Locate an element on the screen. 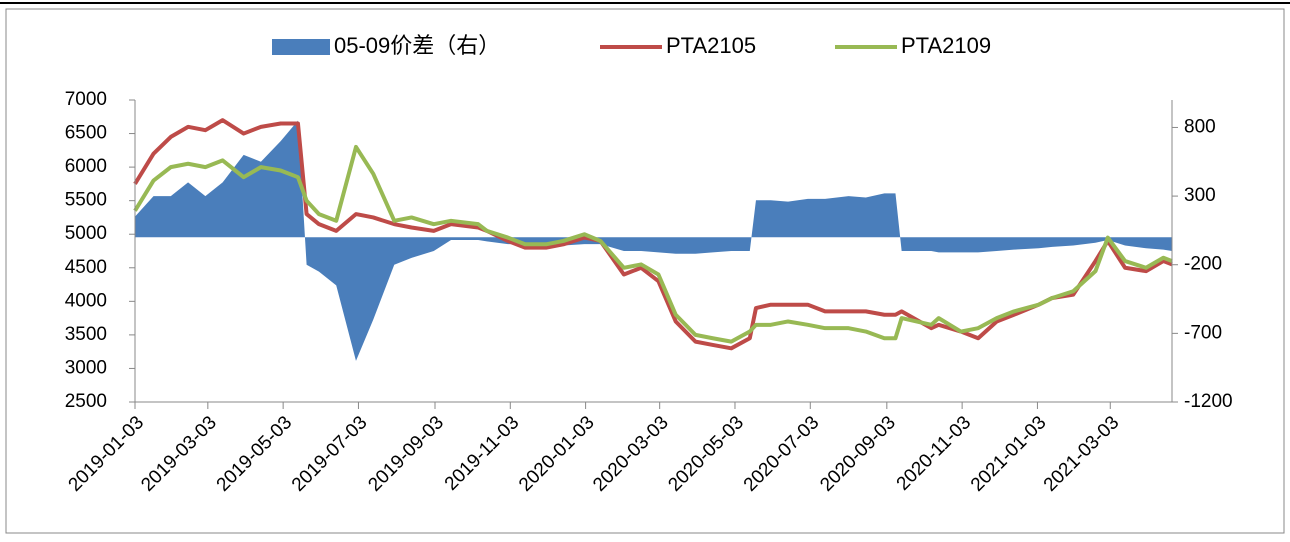  y2-tick-label: -700 is located at coordinates (1203, 332).